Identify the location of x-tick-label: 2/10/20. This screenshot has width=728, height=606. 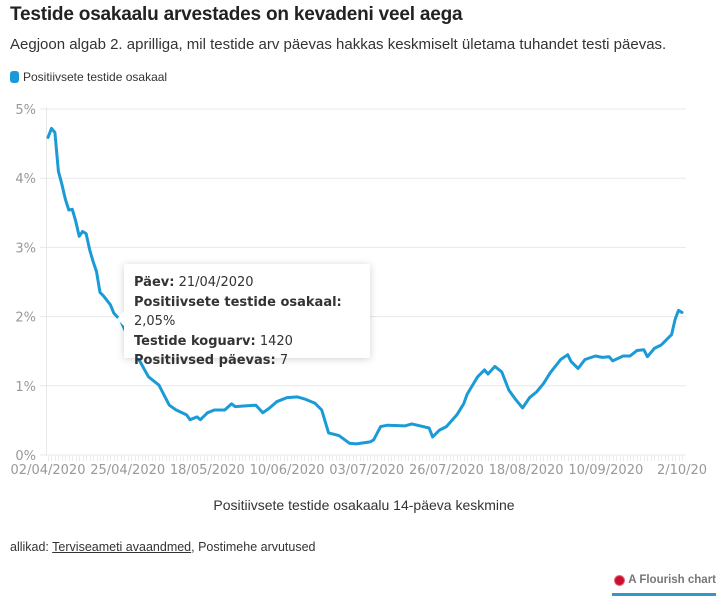
(682, 470).